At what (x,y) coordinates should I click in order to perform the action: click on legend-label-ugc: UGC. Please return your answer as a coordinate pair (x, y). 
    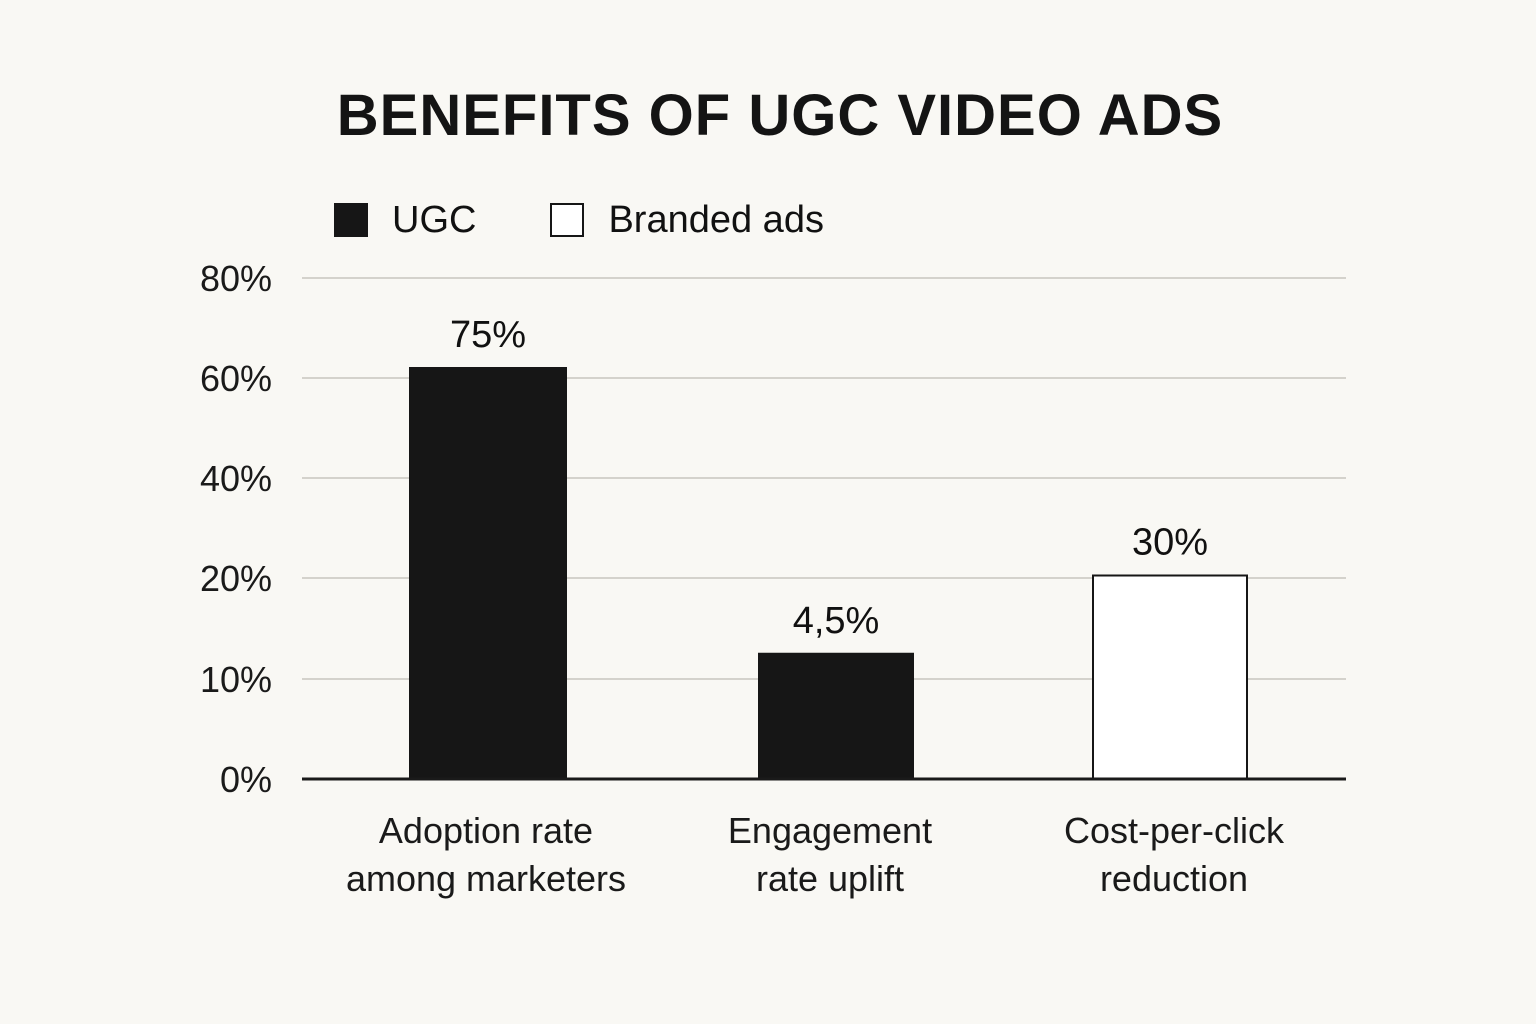
    Looking at the image, I should click on (434, 219).